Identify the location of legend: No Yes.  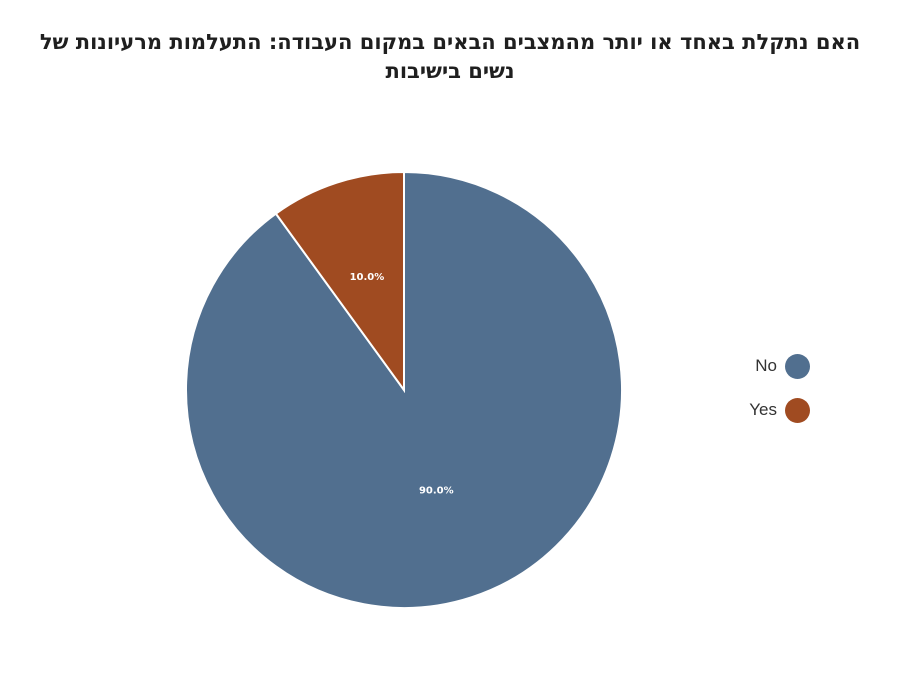
(755, 396).